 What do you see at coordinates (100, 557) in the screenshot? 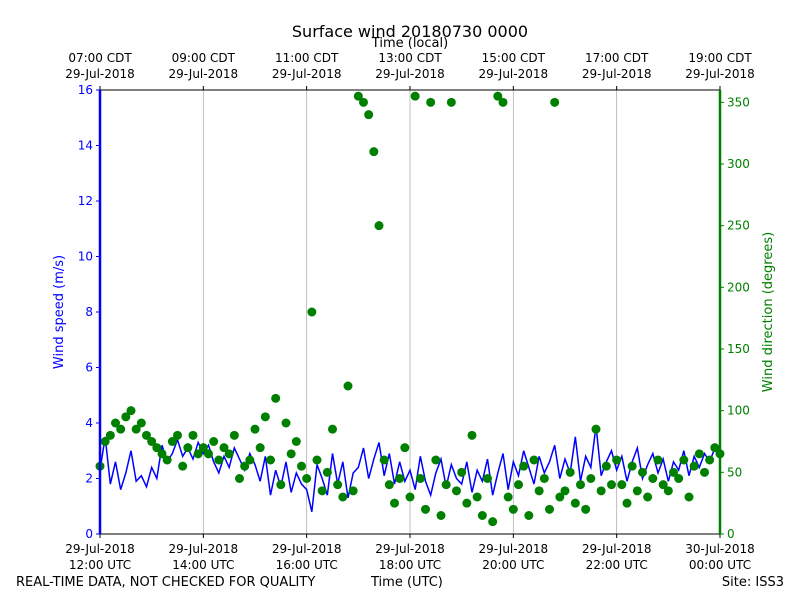
I see `x-tick-label: 29-Jul-2018 12:00 UTC` at bounding box center [100, 557].